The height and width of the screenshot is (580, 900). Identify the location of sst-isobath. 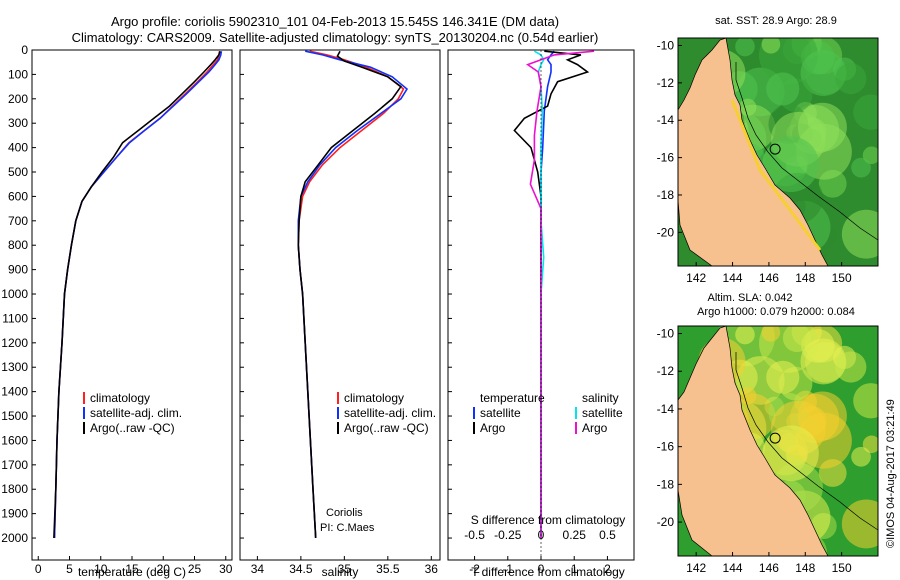
(806, 151).